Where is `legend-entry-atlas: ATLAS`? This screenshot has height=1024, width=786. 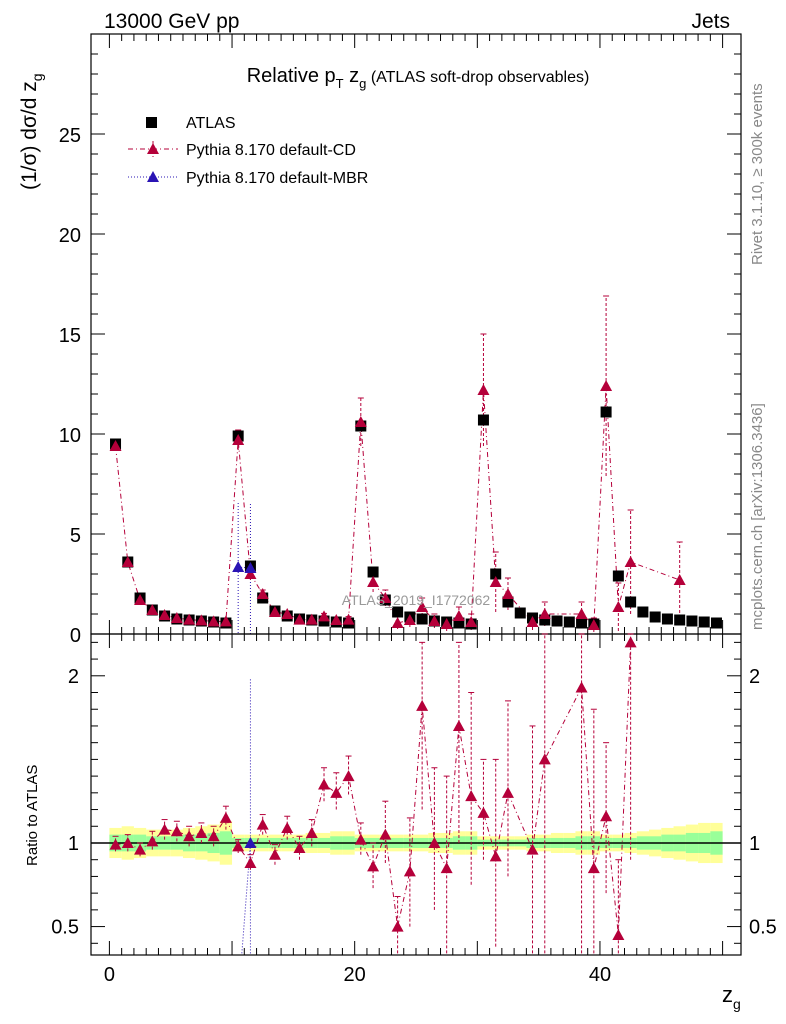
legend-entry-atlas: ATLAS is located at coordinates (191, 123).